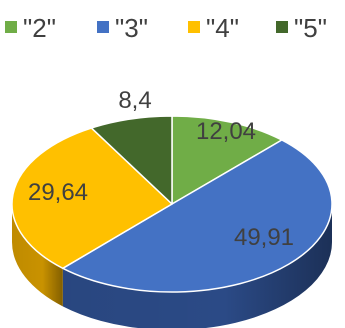  What do you see at coordinates (131, 28) in the screenshot?
I see `legend-label-3: "3"` at bounding box center [131, 28].